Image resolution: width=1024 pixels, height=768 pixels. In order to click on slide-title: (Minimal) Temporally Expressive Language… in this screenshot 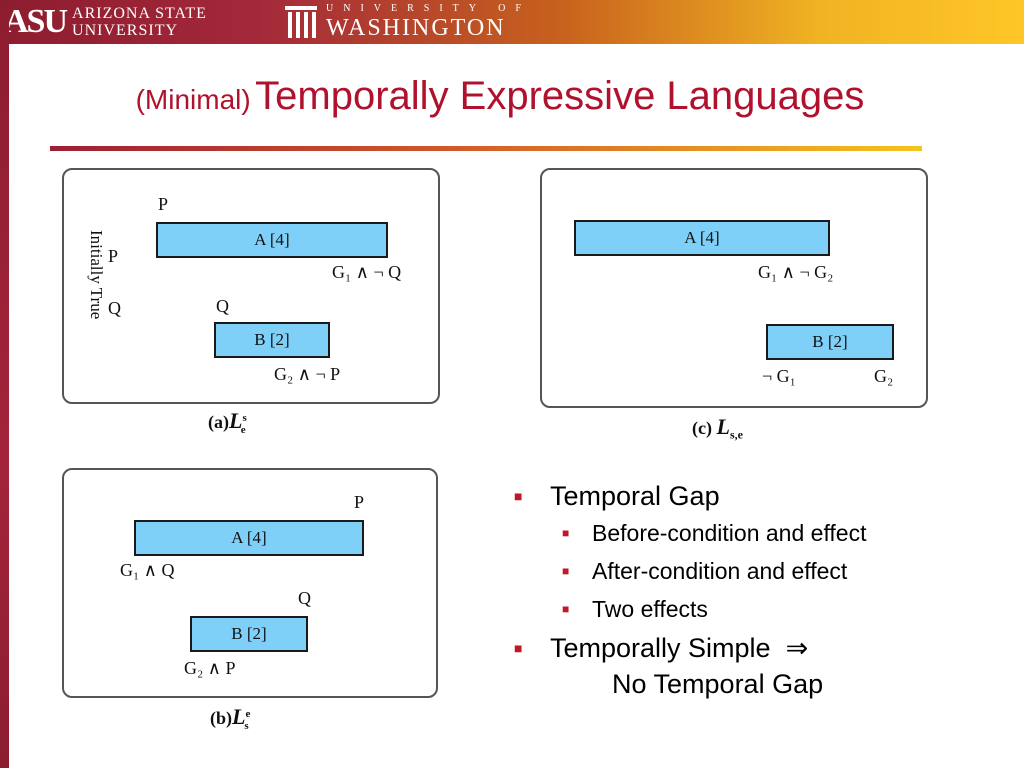, I will do `click(500, 96)`.